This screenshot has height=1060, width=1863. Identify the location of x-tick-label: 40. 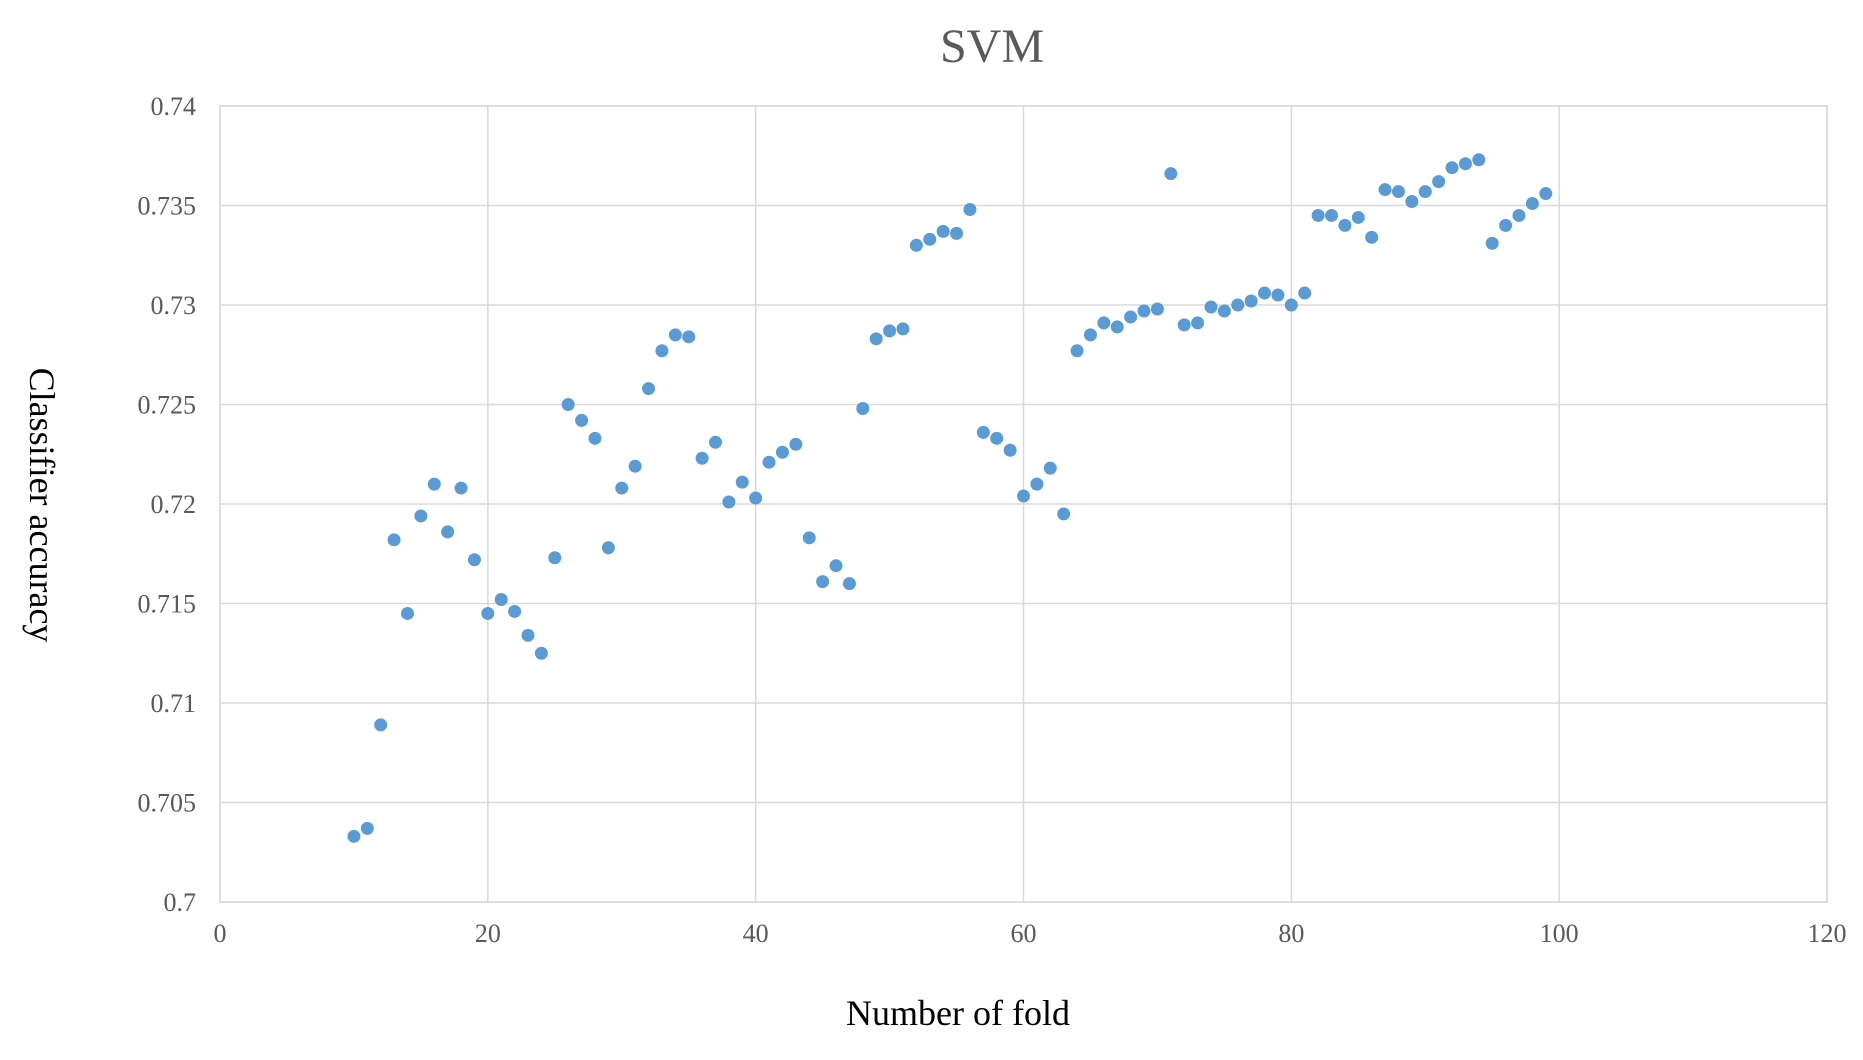
(756, 933).